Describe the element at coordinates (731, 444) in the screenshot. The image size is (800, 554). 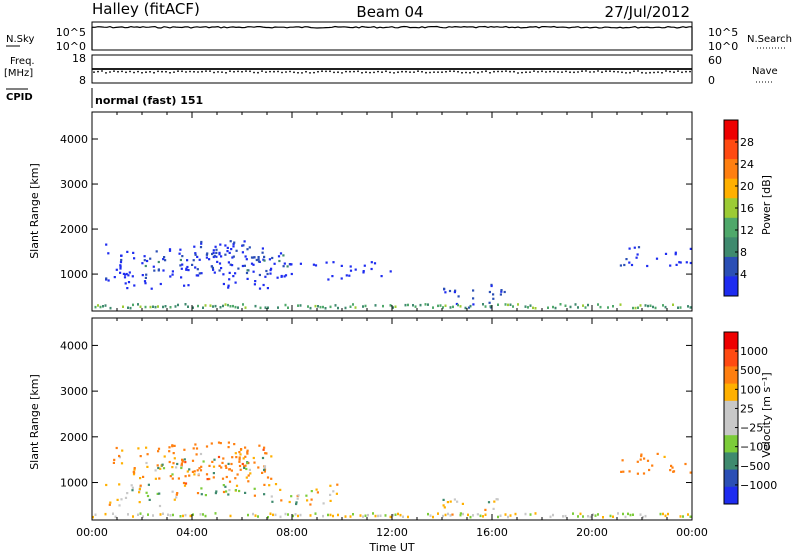
I see `colorbar-swatch` at that location.